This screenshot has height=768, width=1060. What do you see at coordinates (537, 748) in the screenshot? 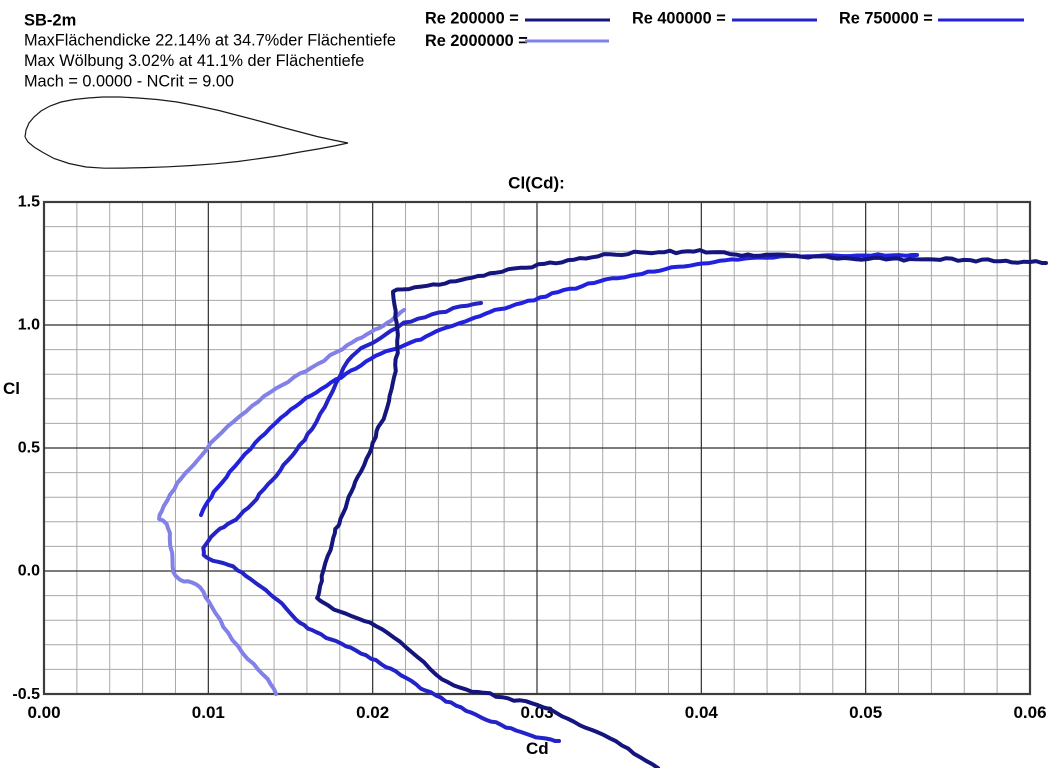
I see `svg-text: Cd` at bounding box center [537, 748].